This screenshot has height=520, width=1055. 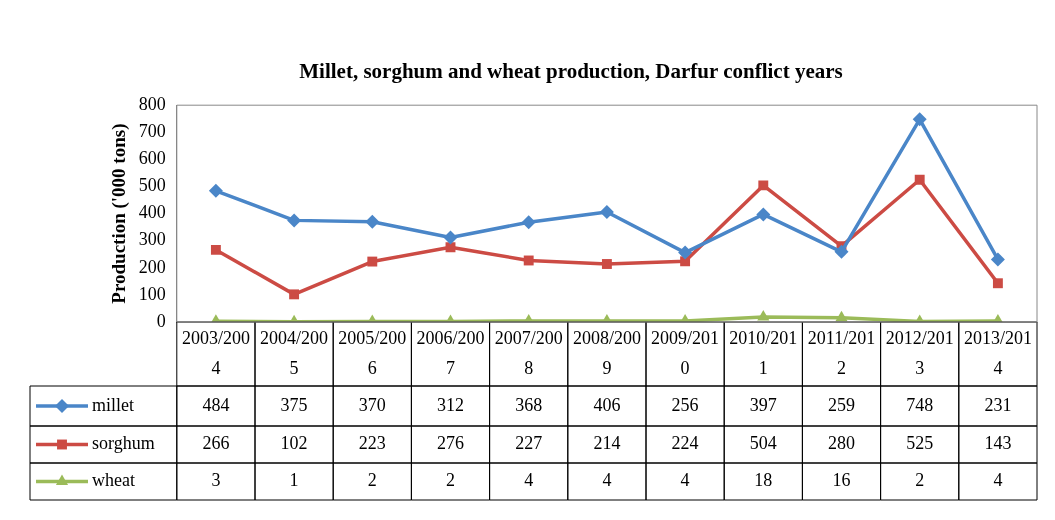 I want to click on chart-title: Millet, sorghum and wheat production, Darfur conflict years, so click(x=571, y=71).